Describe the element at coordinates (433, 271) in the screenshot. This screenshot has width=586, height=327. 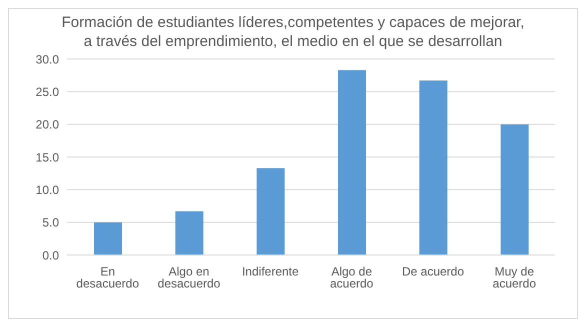
I see `x-tick-label: De acuerdo` at that location.